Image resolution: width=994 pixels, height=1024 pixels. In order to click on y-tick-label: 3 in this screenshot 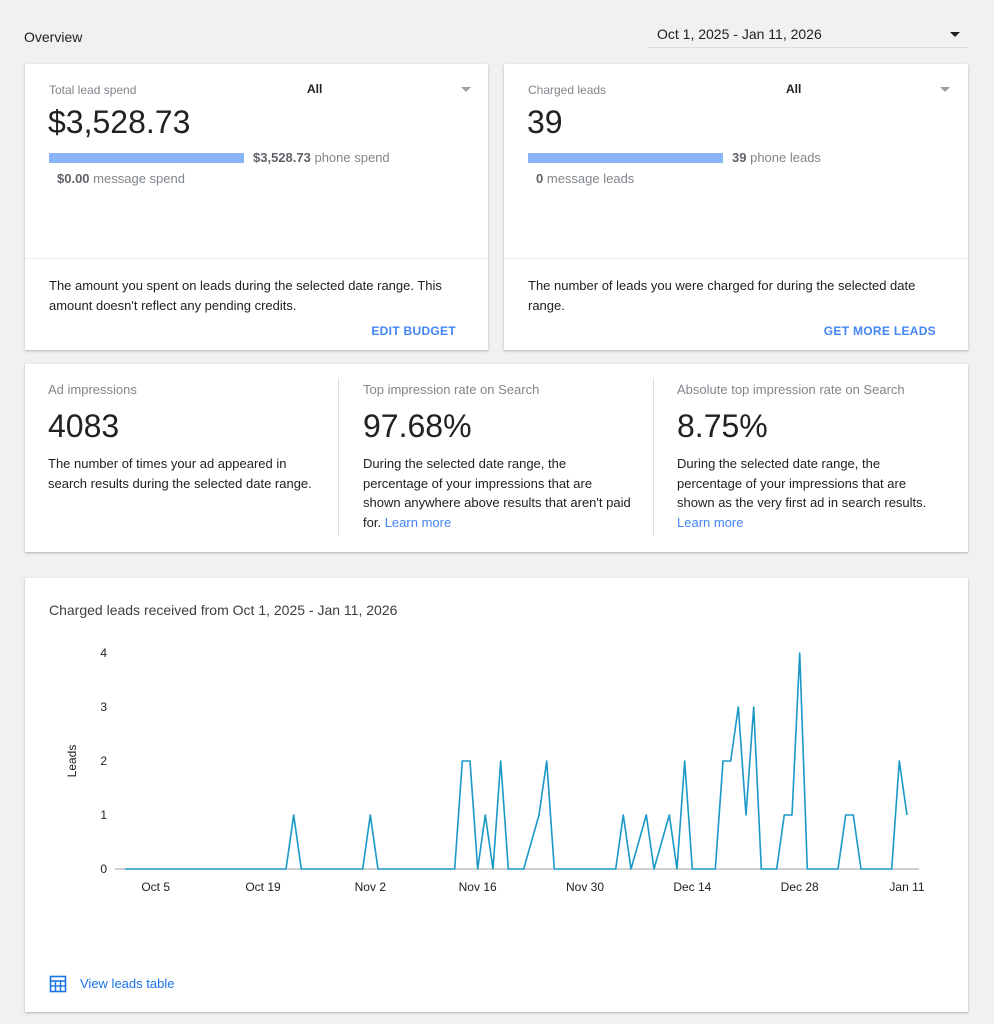, I will do `click(103, 707)`.